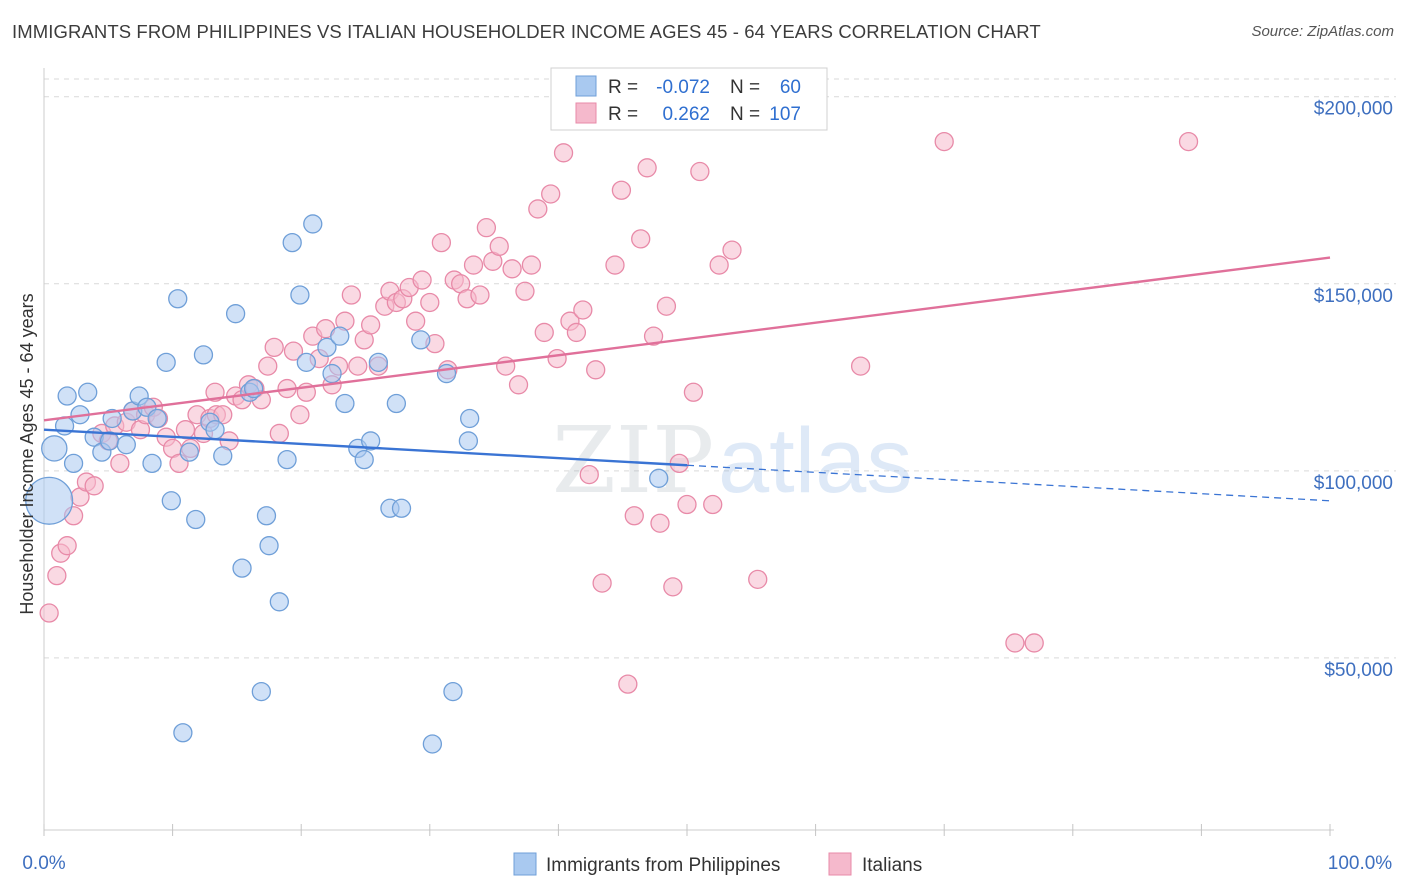 The image size is (1406, 892). What do you see at coordinates (27, 453) in the screenshot?
I see `y-axis-label: Householder Income Ages 45 - 64 years` at bounding box center [27, 453].